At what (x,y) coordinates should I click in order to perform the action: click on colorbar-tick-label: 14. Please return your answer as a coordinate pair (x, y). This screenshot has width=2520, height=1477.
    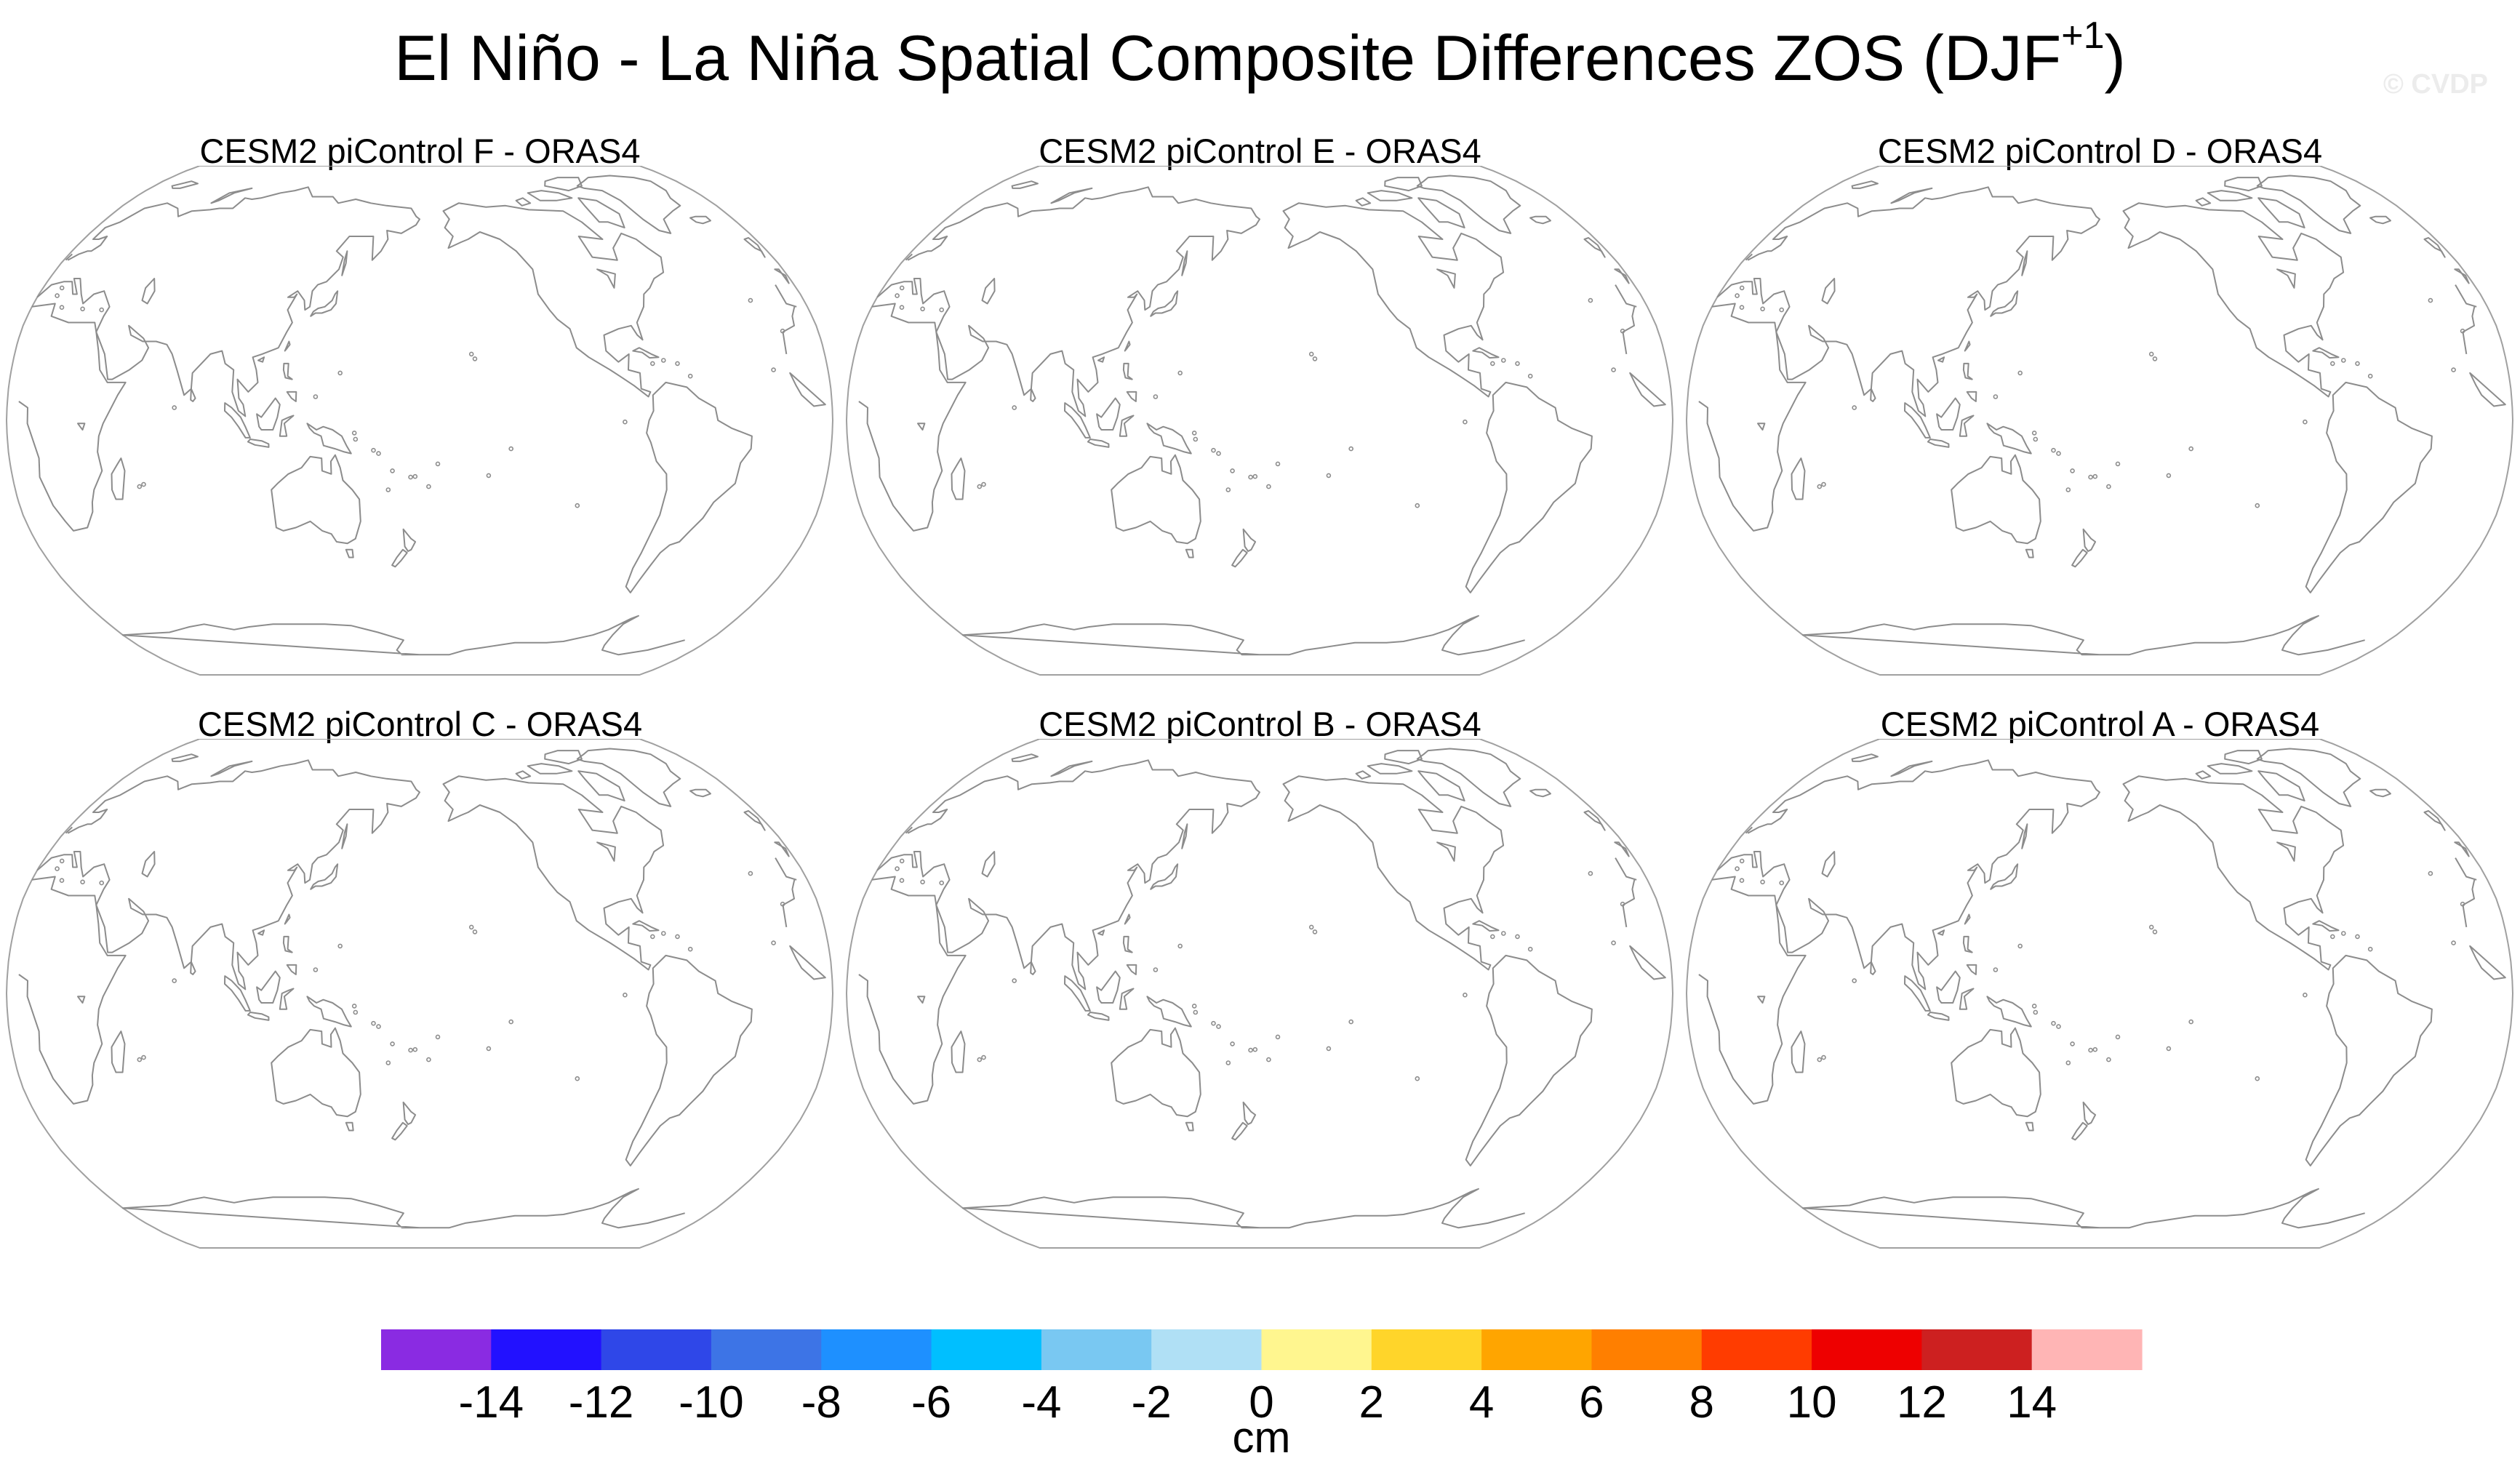
    Looking at the image, I should click on (2032, 1402).